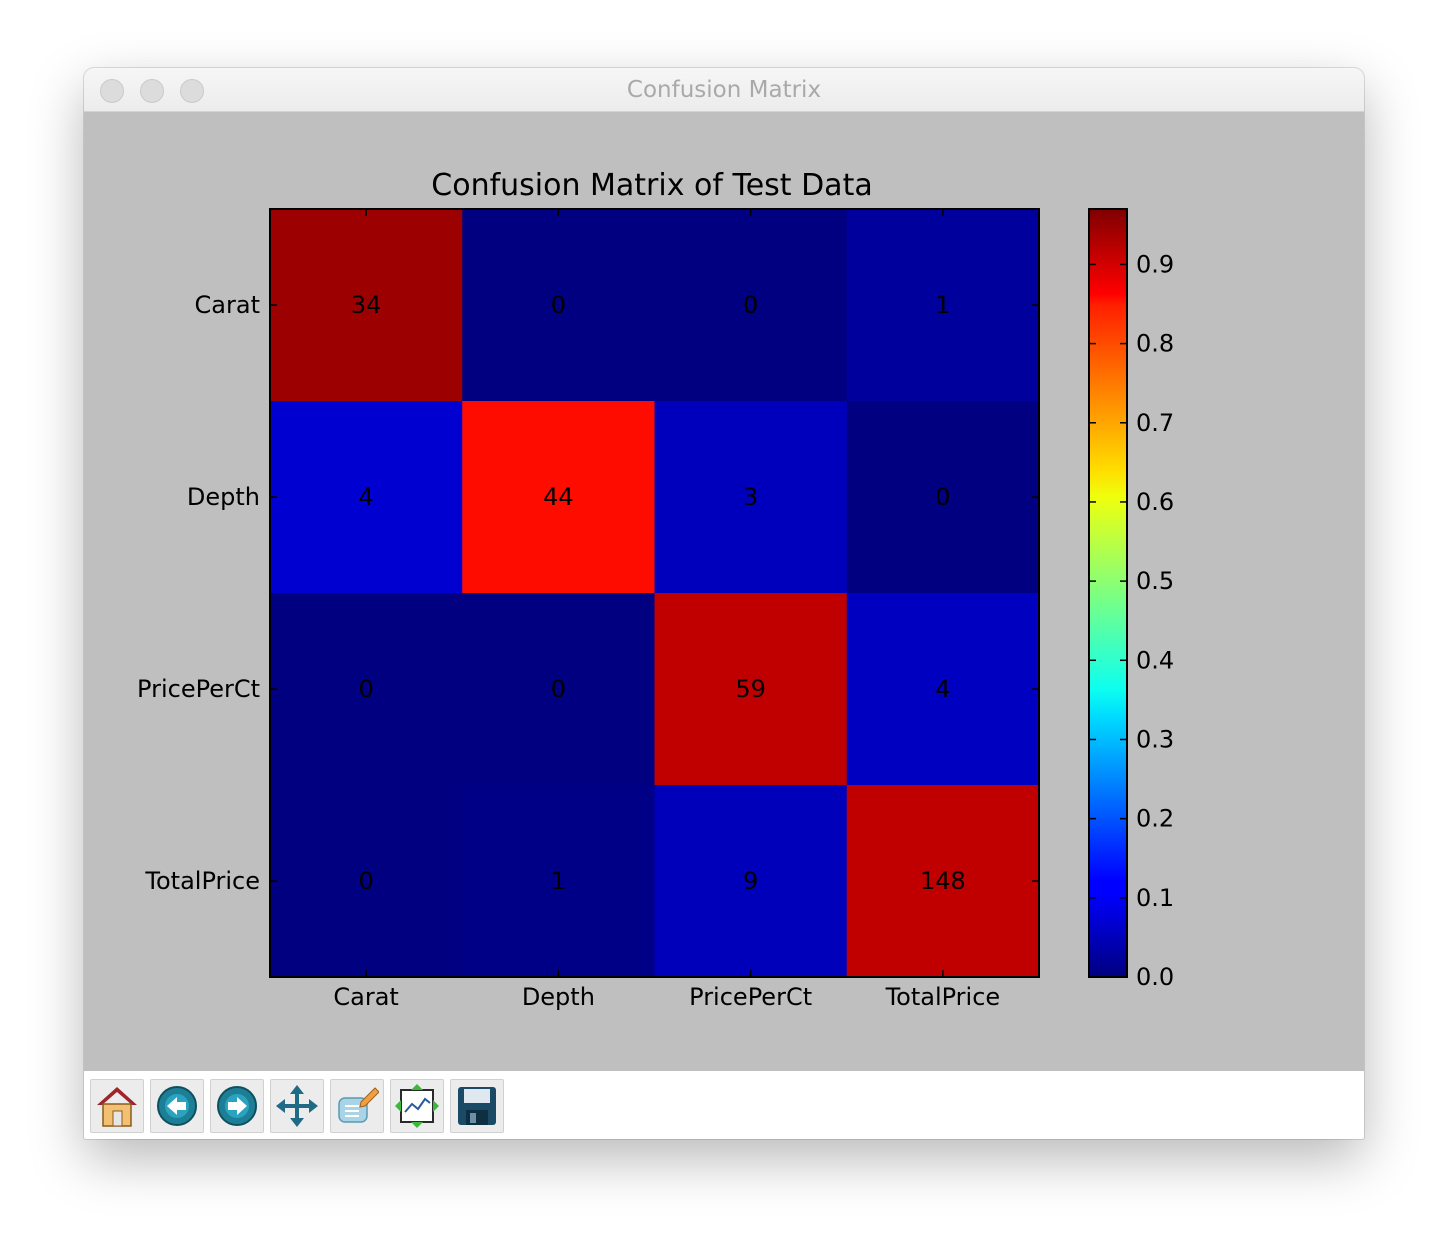 Image resolution: width=1448 pixels, height=1240 pixels. What do you see at coordinates (1155, 977) in the screenshot?
I see `colorbar-tick-label: 0.0` at bounding box center [1155, 977].